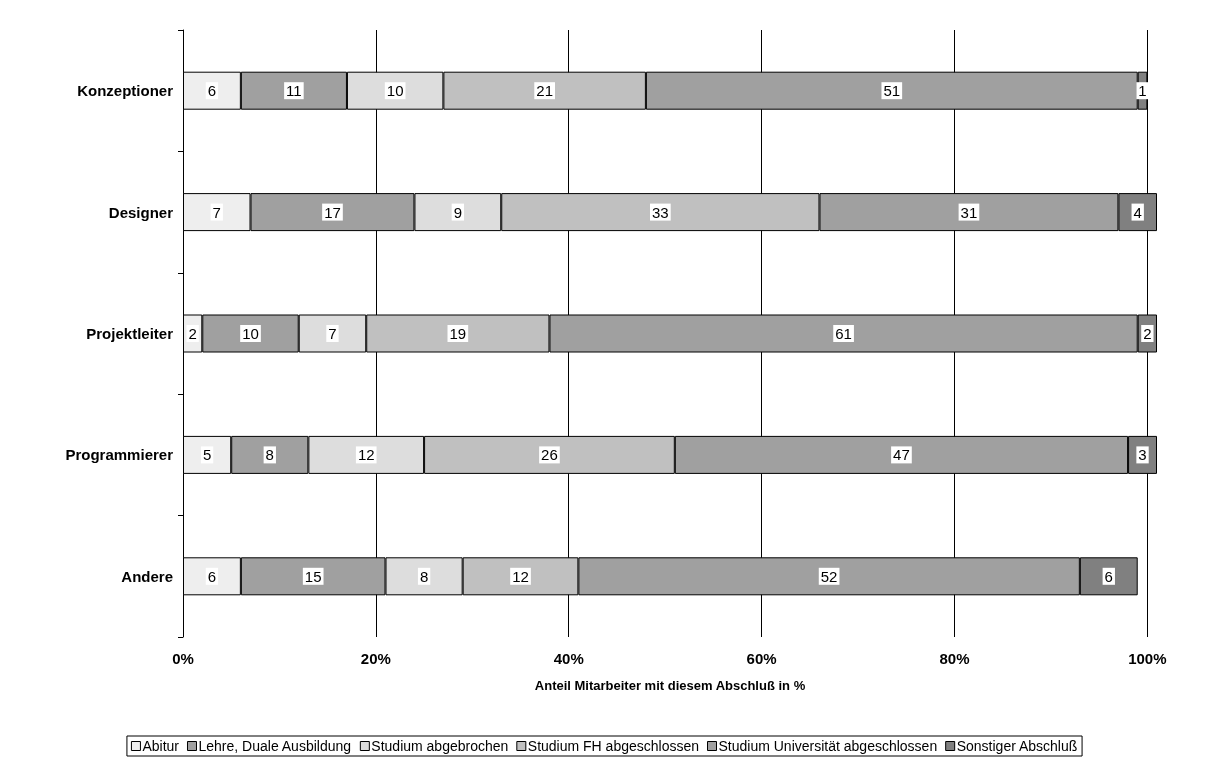 This screenshot has width=1209, height=760. What do you see at coordinates (119, 455) in the screenshot?
I see `y-tick-label: Programmierer` at bounding box center [119, 455].